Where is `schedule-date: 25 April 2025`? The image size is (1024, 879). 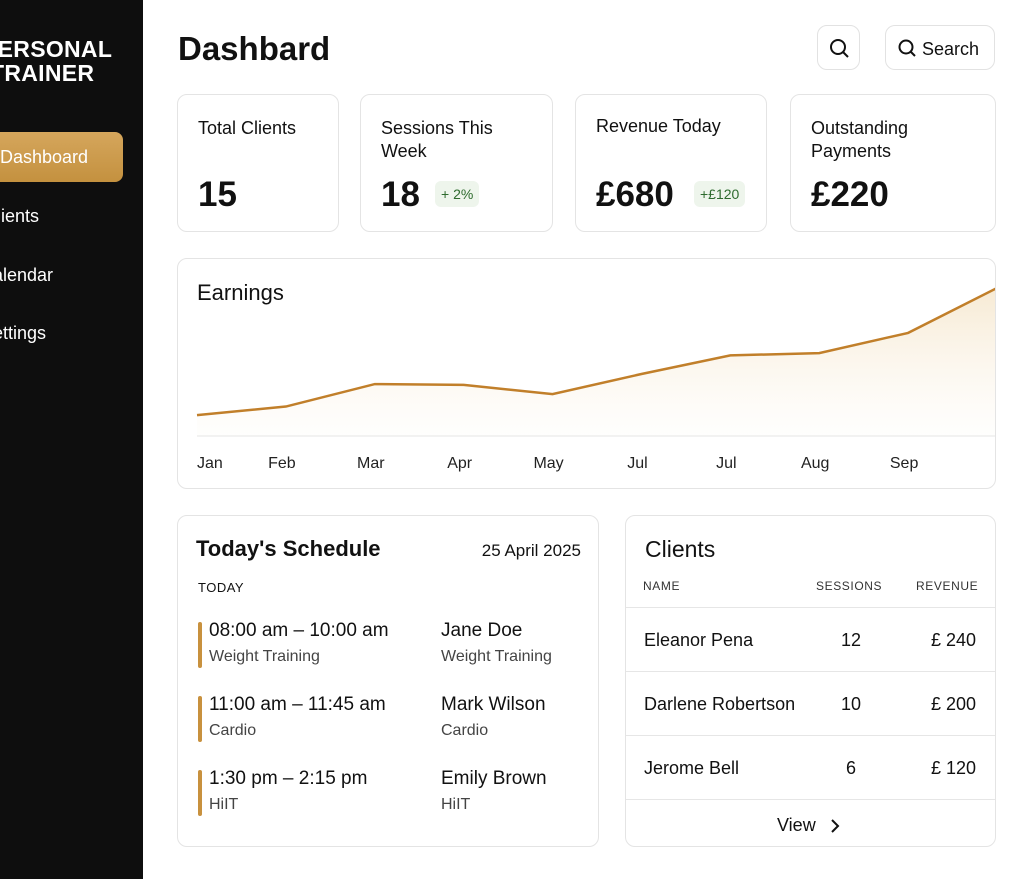
schedule-date: 25 April 2025 is located at coordinates (531, 550).